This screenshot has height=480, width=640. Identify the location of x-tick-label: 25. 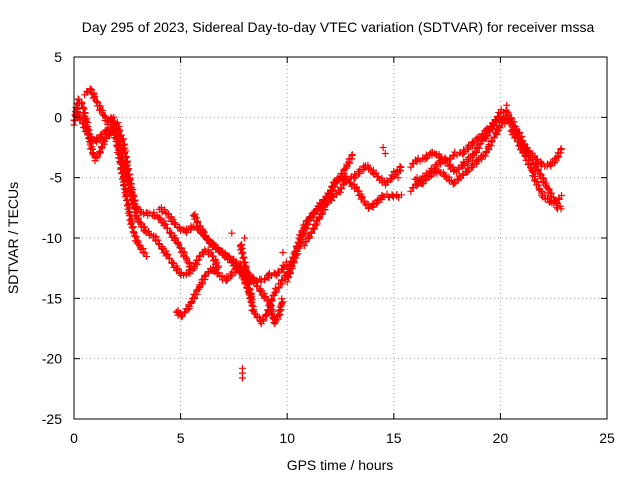
(607, 438).